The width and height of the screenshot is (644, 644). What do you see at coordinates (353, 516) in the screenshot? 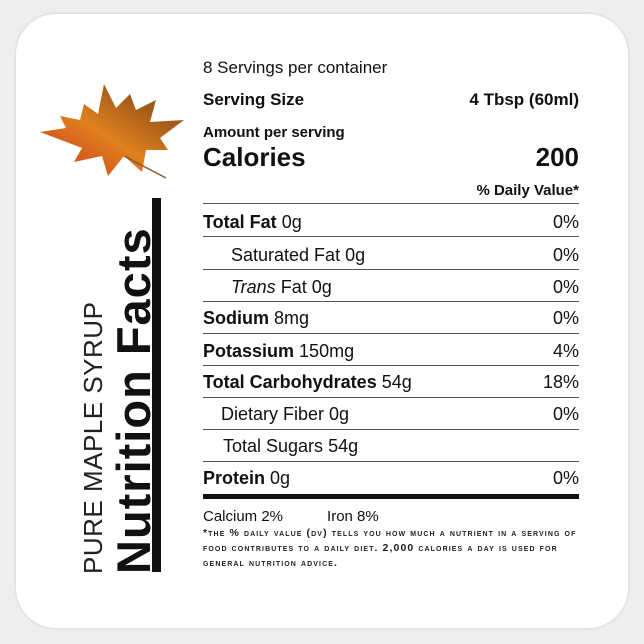
I see `iron-text: Iron 8%` at bounding box center [353, 516].